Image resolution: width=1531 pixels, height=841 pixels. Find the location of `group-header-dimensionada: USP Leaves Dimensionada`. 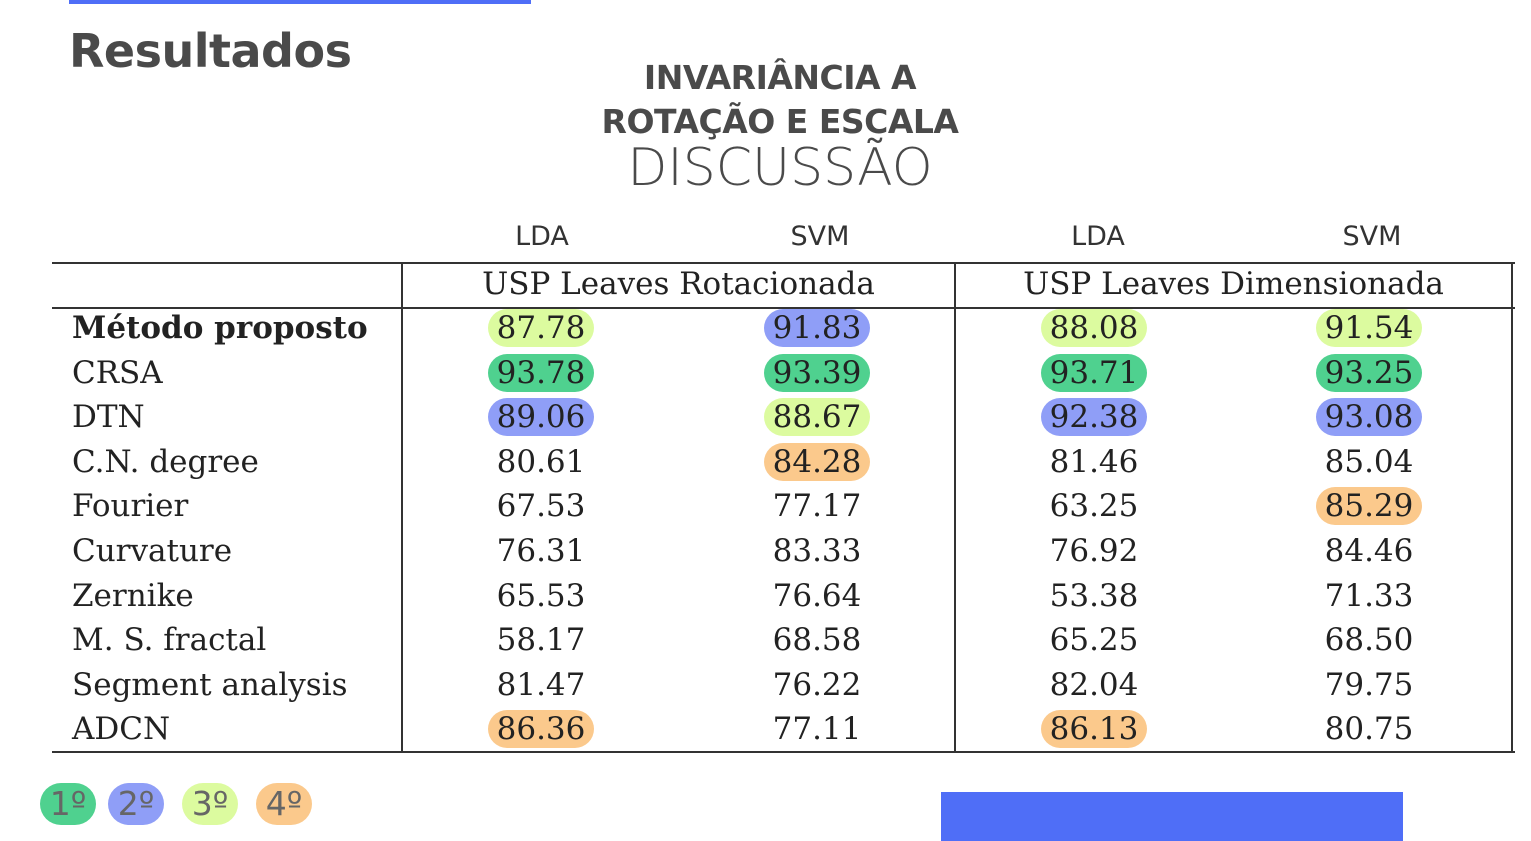

group-header-dimensionada: USP Leaves Dimensionada is located at coordinates (1233, 284).